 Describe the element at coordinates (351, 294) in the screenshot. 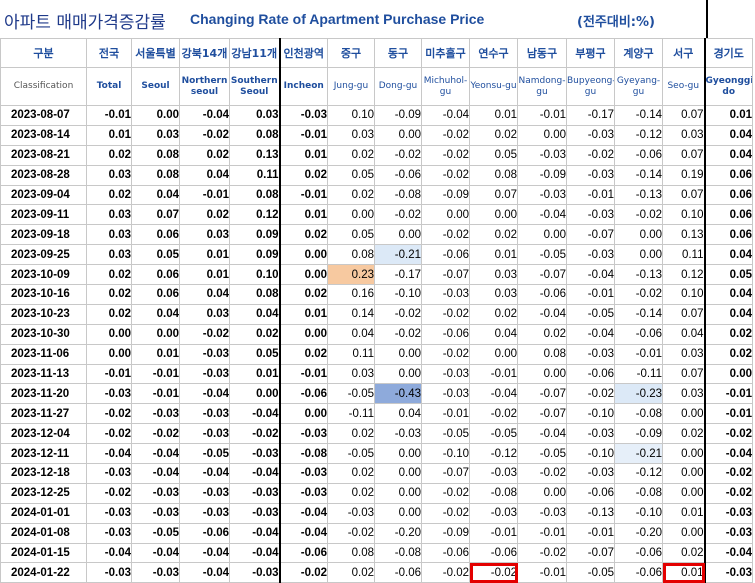

I see `data-cell: 0.16` at that location.